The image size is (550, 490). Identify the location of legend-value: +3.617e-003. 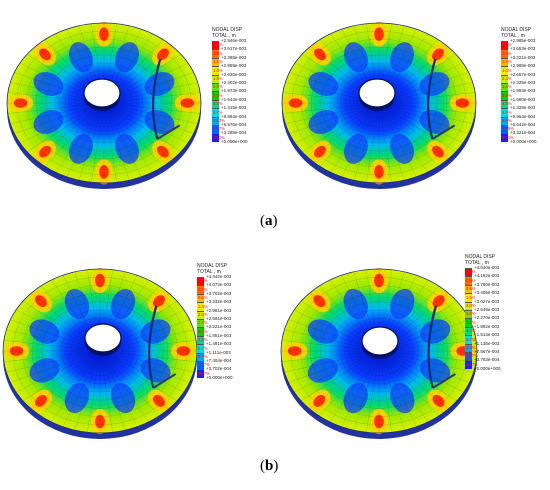
(234, 49).